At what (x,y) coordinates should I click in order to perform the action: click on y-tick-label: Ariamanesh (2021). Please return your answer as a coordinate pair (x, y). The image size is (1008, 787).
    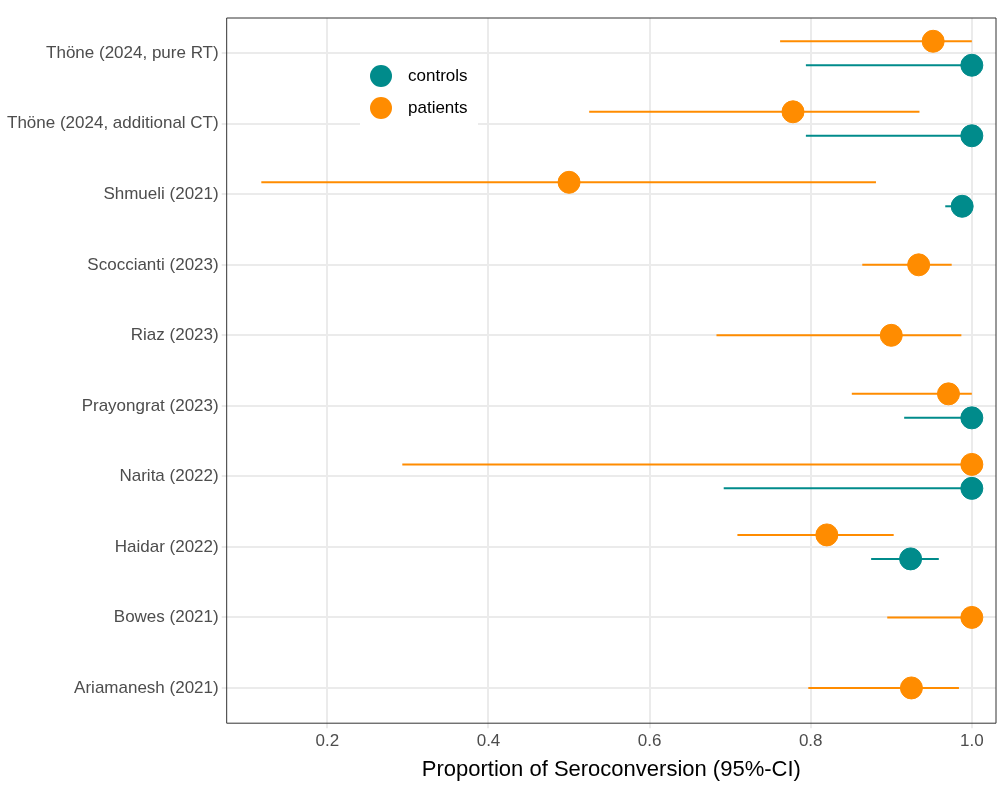
    Looking at the image, I should click on (146, 687).